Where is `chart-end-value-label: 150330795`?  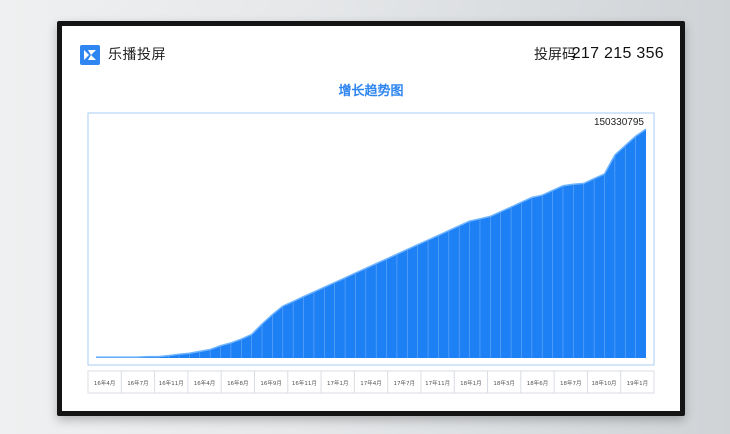 chart-end-value-label: 150330795 is located at coordinates (619, 122).